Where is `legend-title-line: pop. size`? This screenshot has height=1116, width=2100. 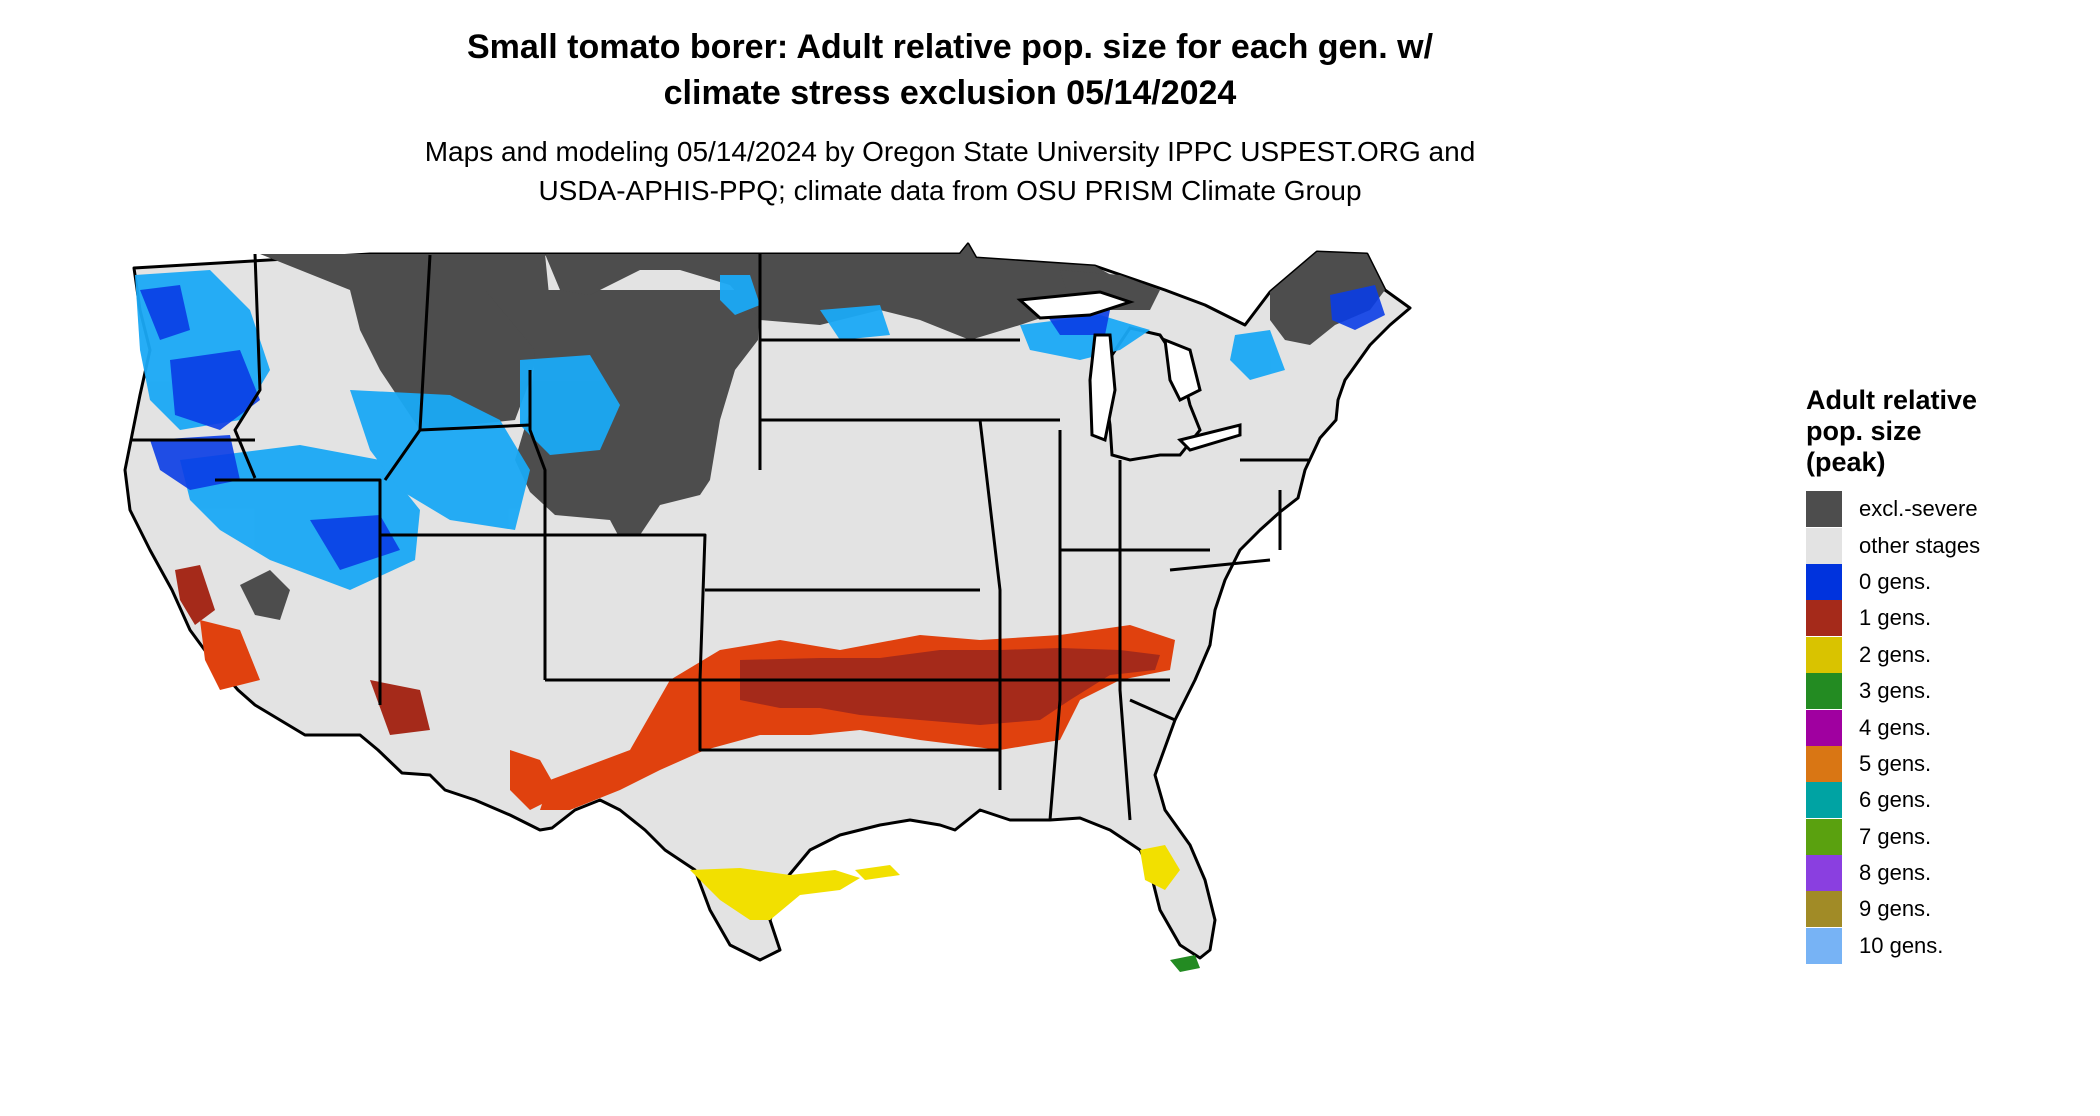
legend-title-line: pop. size is located at coordinates (1864, 431).